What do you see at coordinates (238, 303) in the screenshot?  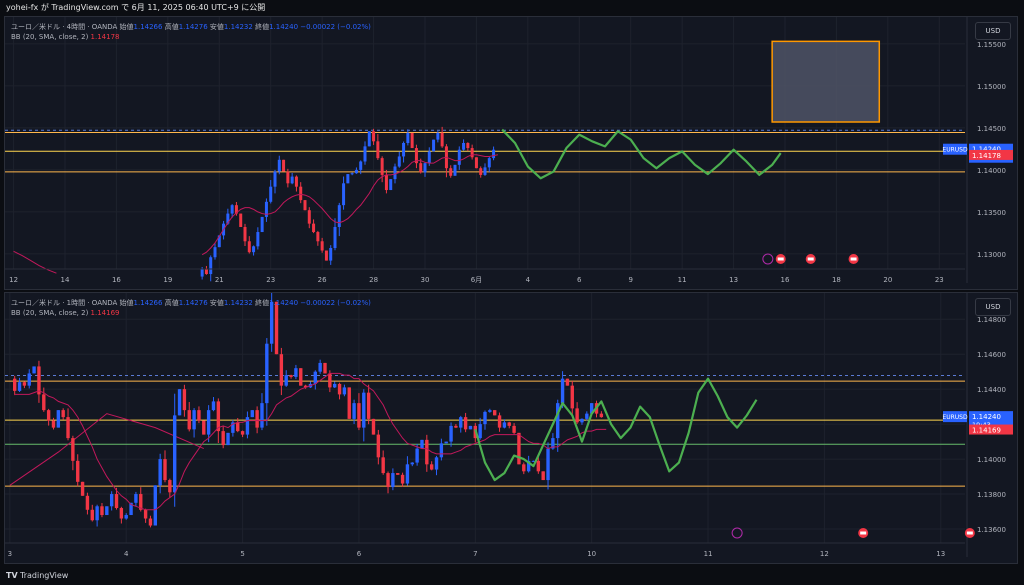 I see `low-value: 1.14232` at bounding box center [238, 303].